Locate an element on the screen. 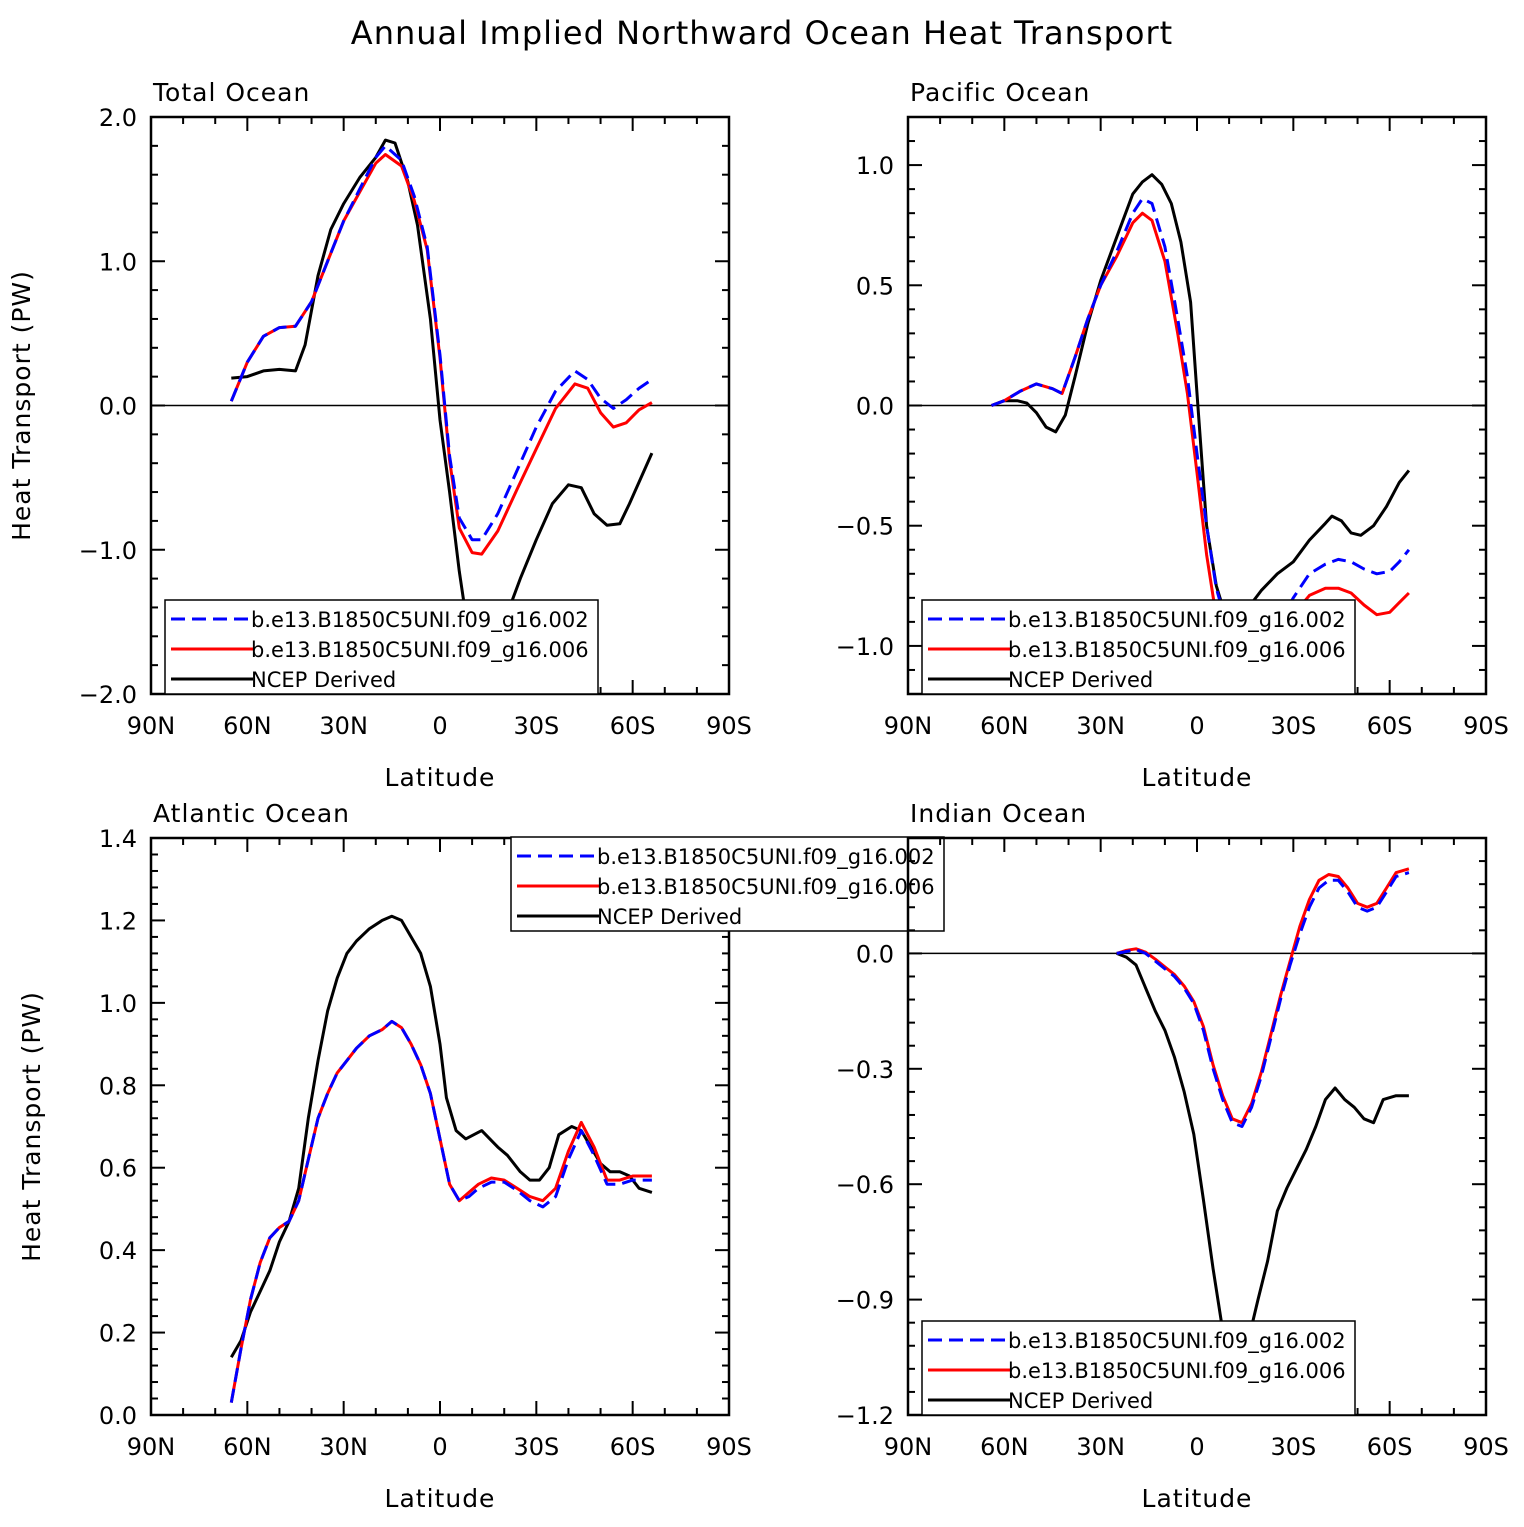  y-tick-label: −2.0 is located at coordinates (108, 695).